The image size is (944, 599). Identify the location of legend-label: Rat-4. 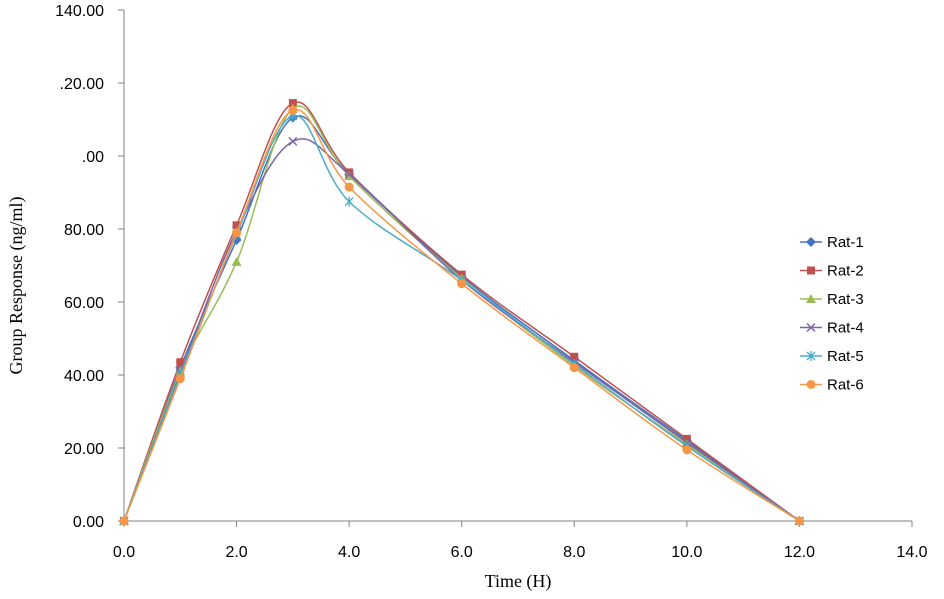
(845, 328).